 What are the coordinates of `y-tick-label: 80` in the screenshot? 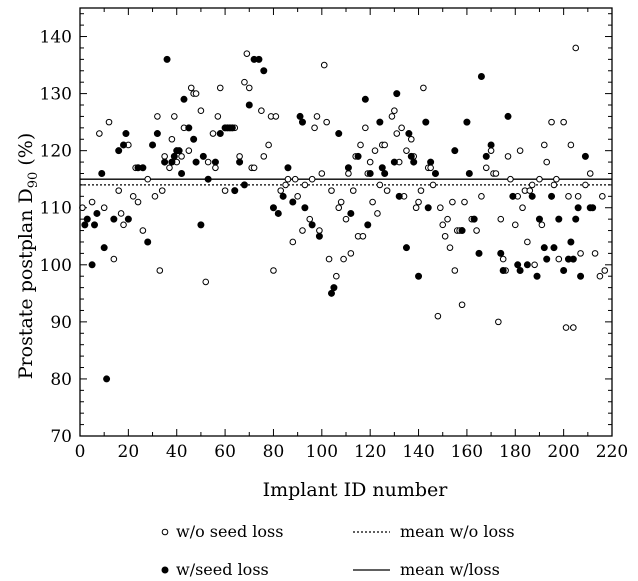 It's located at (61, 380).